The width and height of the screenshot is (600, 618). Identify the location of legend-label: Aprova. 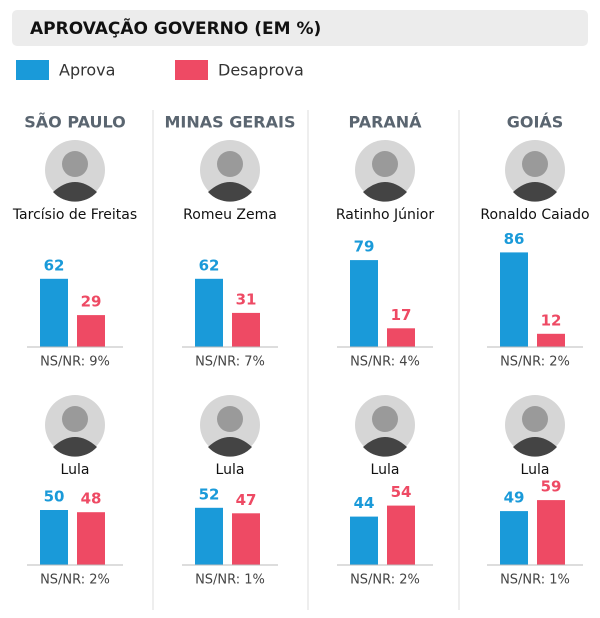
(87, 70).